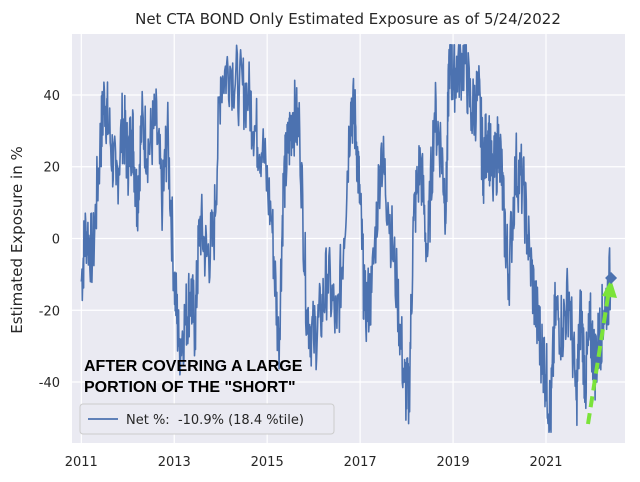  I want to click on x-tick-labels: 2011 2013 2015 2017 2019 2021, so click(314, 462).